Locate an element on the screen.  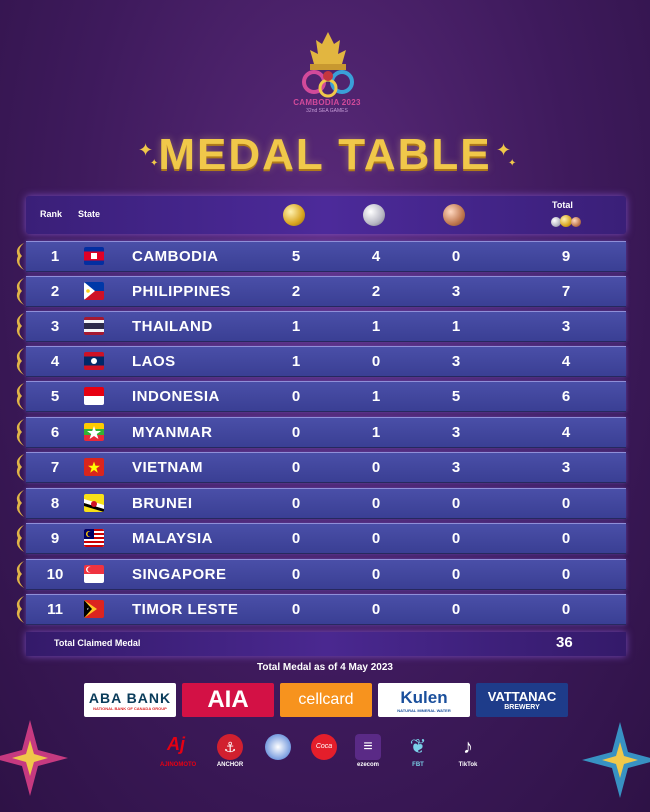
fbt-logo-icon: ❦ is located at coordinates (418, 747).